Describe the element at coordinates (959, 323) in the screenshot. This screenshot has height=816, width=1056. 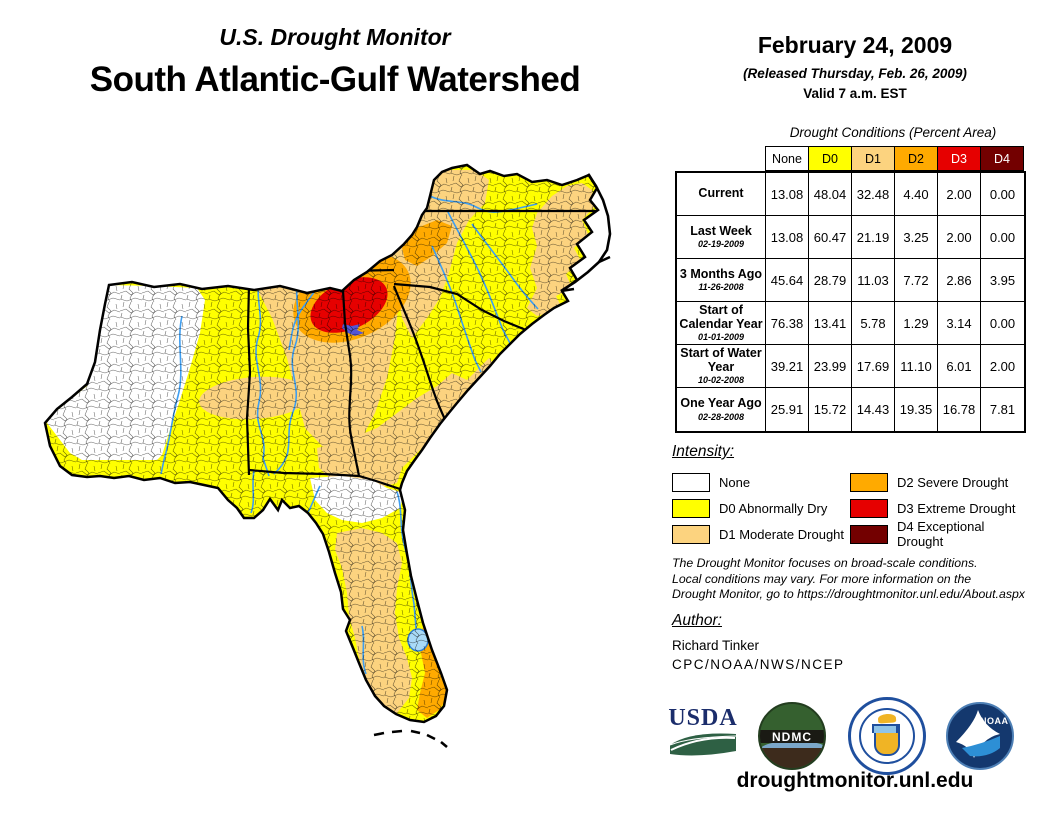
I see `table-value: 3.14` at that location.